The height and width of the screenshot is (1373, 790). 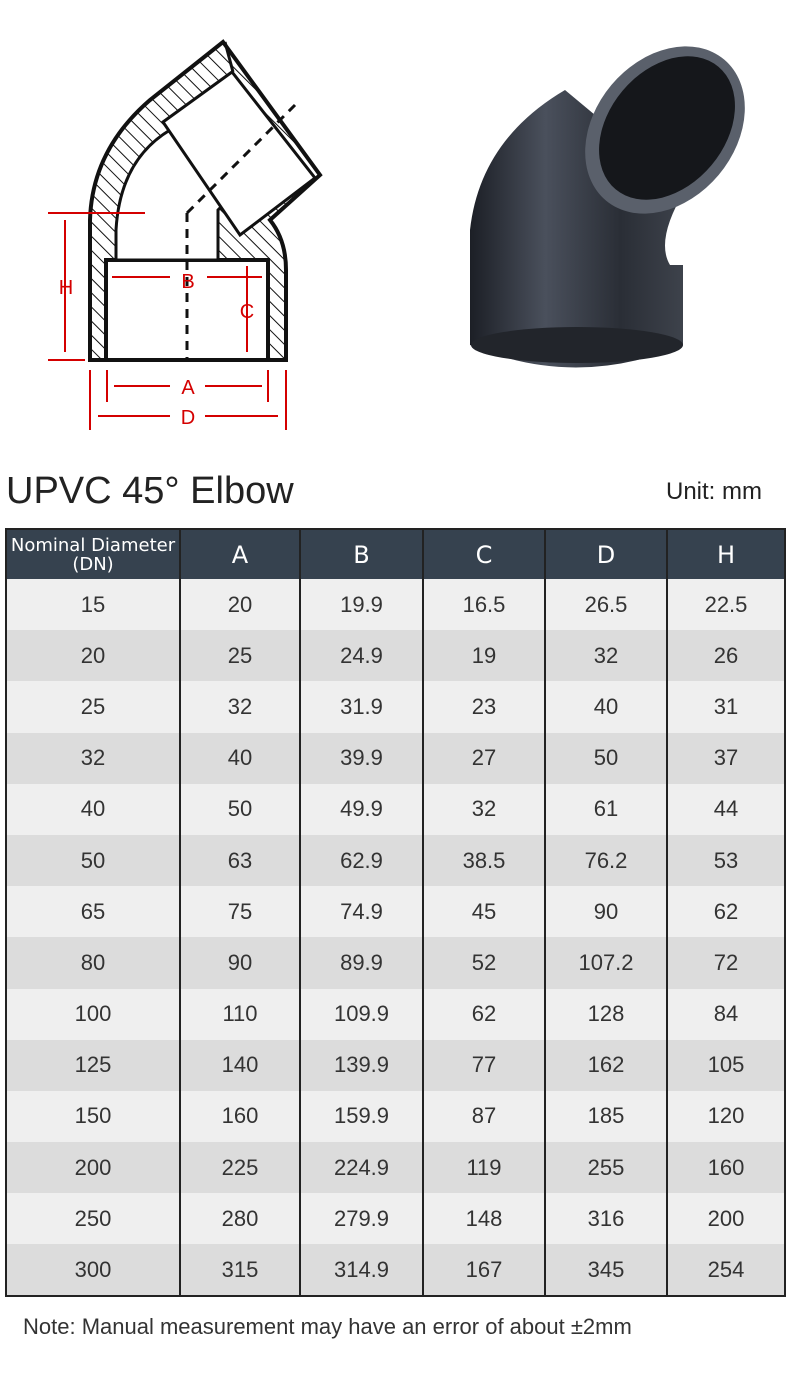 I want to click on table-cell: 119, so click(x=483, y=1168).